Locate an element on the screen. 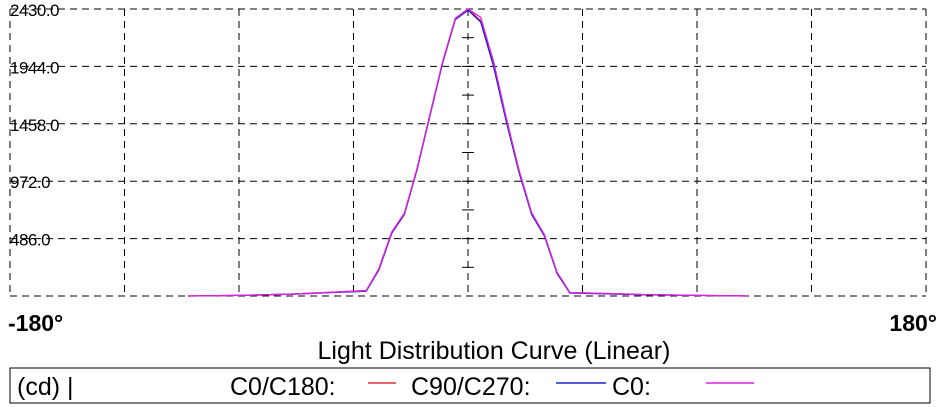 The image size is (940, 407). x-tick-label-min: -180° is located at coordinates (35, 323).